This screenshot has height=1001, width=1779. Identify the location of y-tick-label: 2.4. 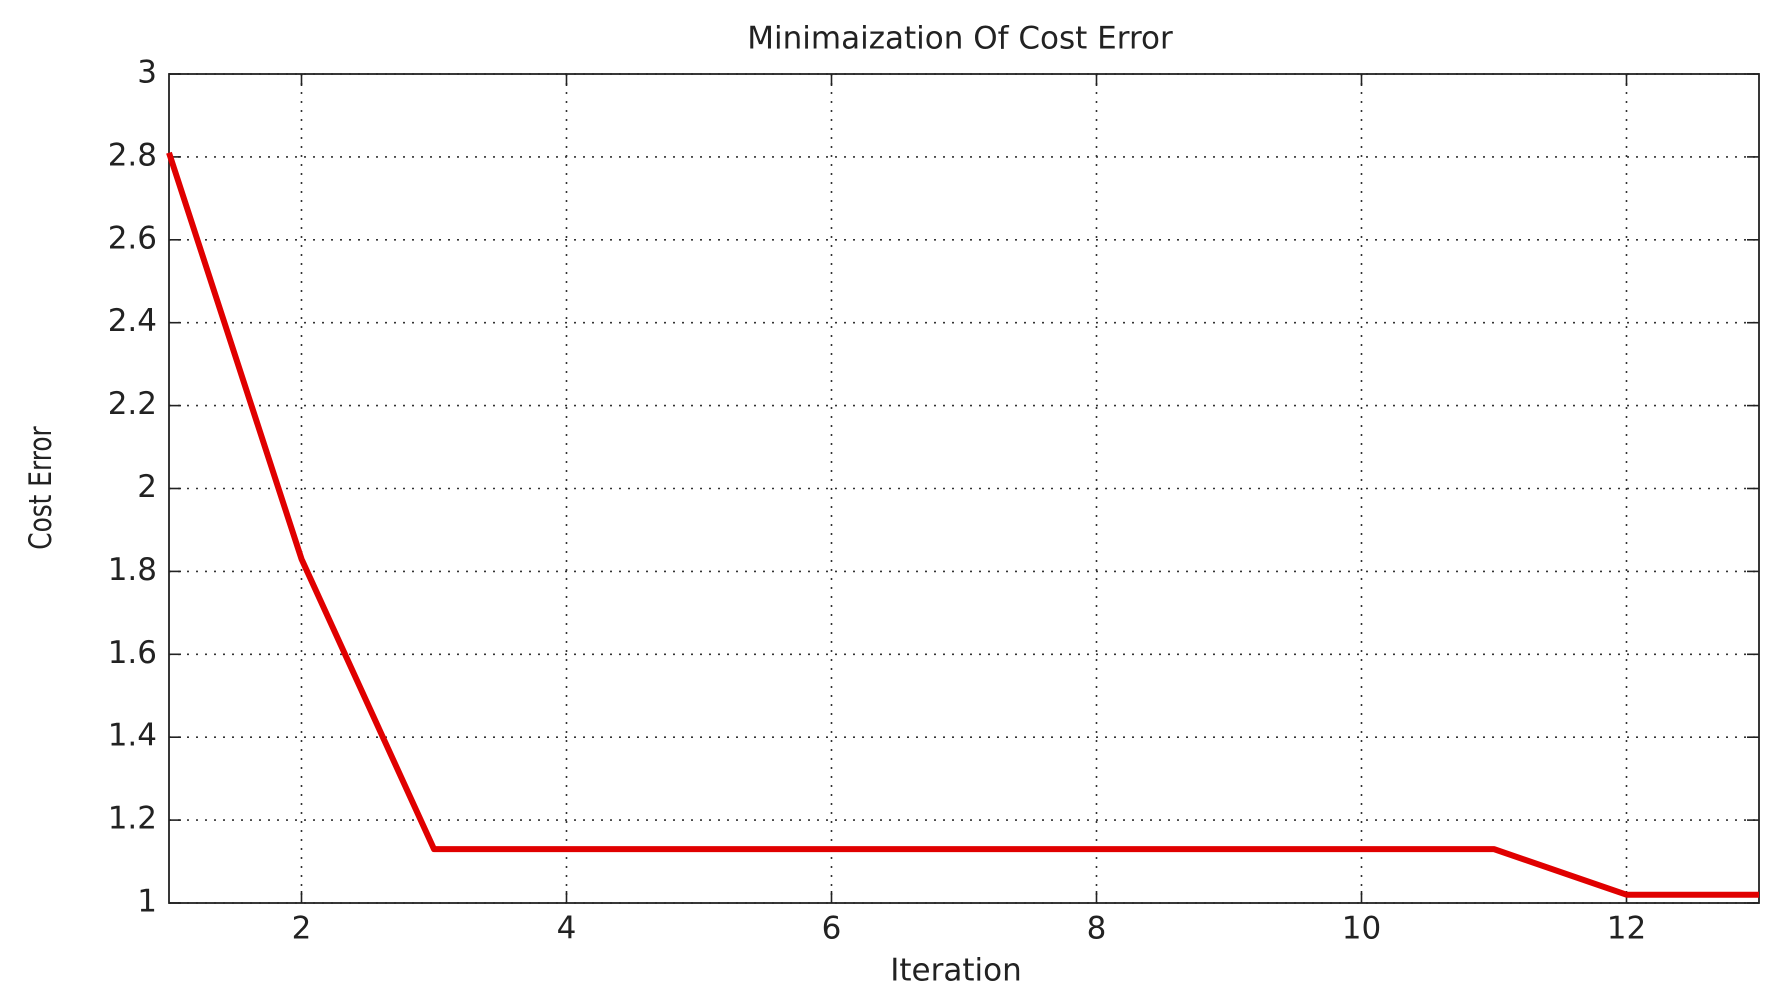
(132, 321).